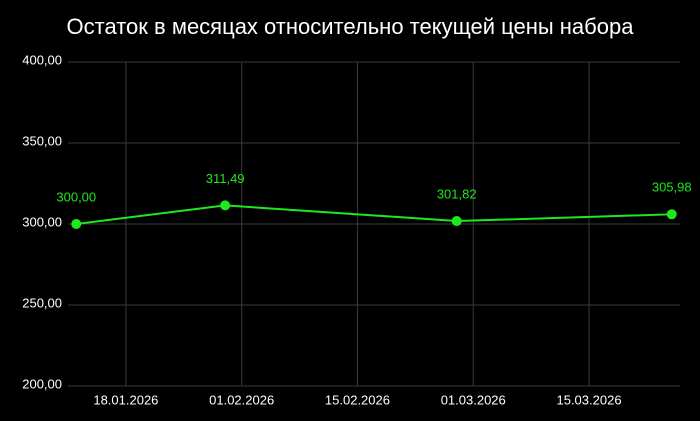 The height and width of the screenshot is (421, 700). What do you see at coordinates (225, 178) in the screenshot?
I see `data-label: 311,49` at bounding box center [225, 178].